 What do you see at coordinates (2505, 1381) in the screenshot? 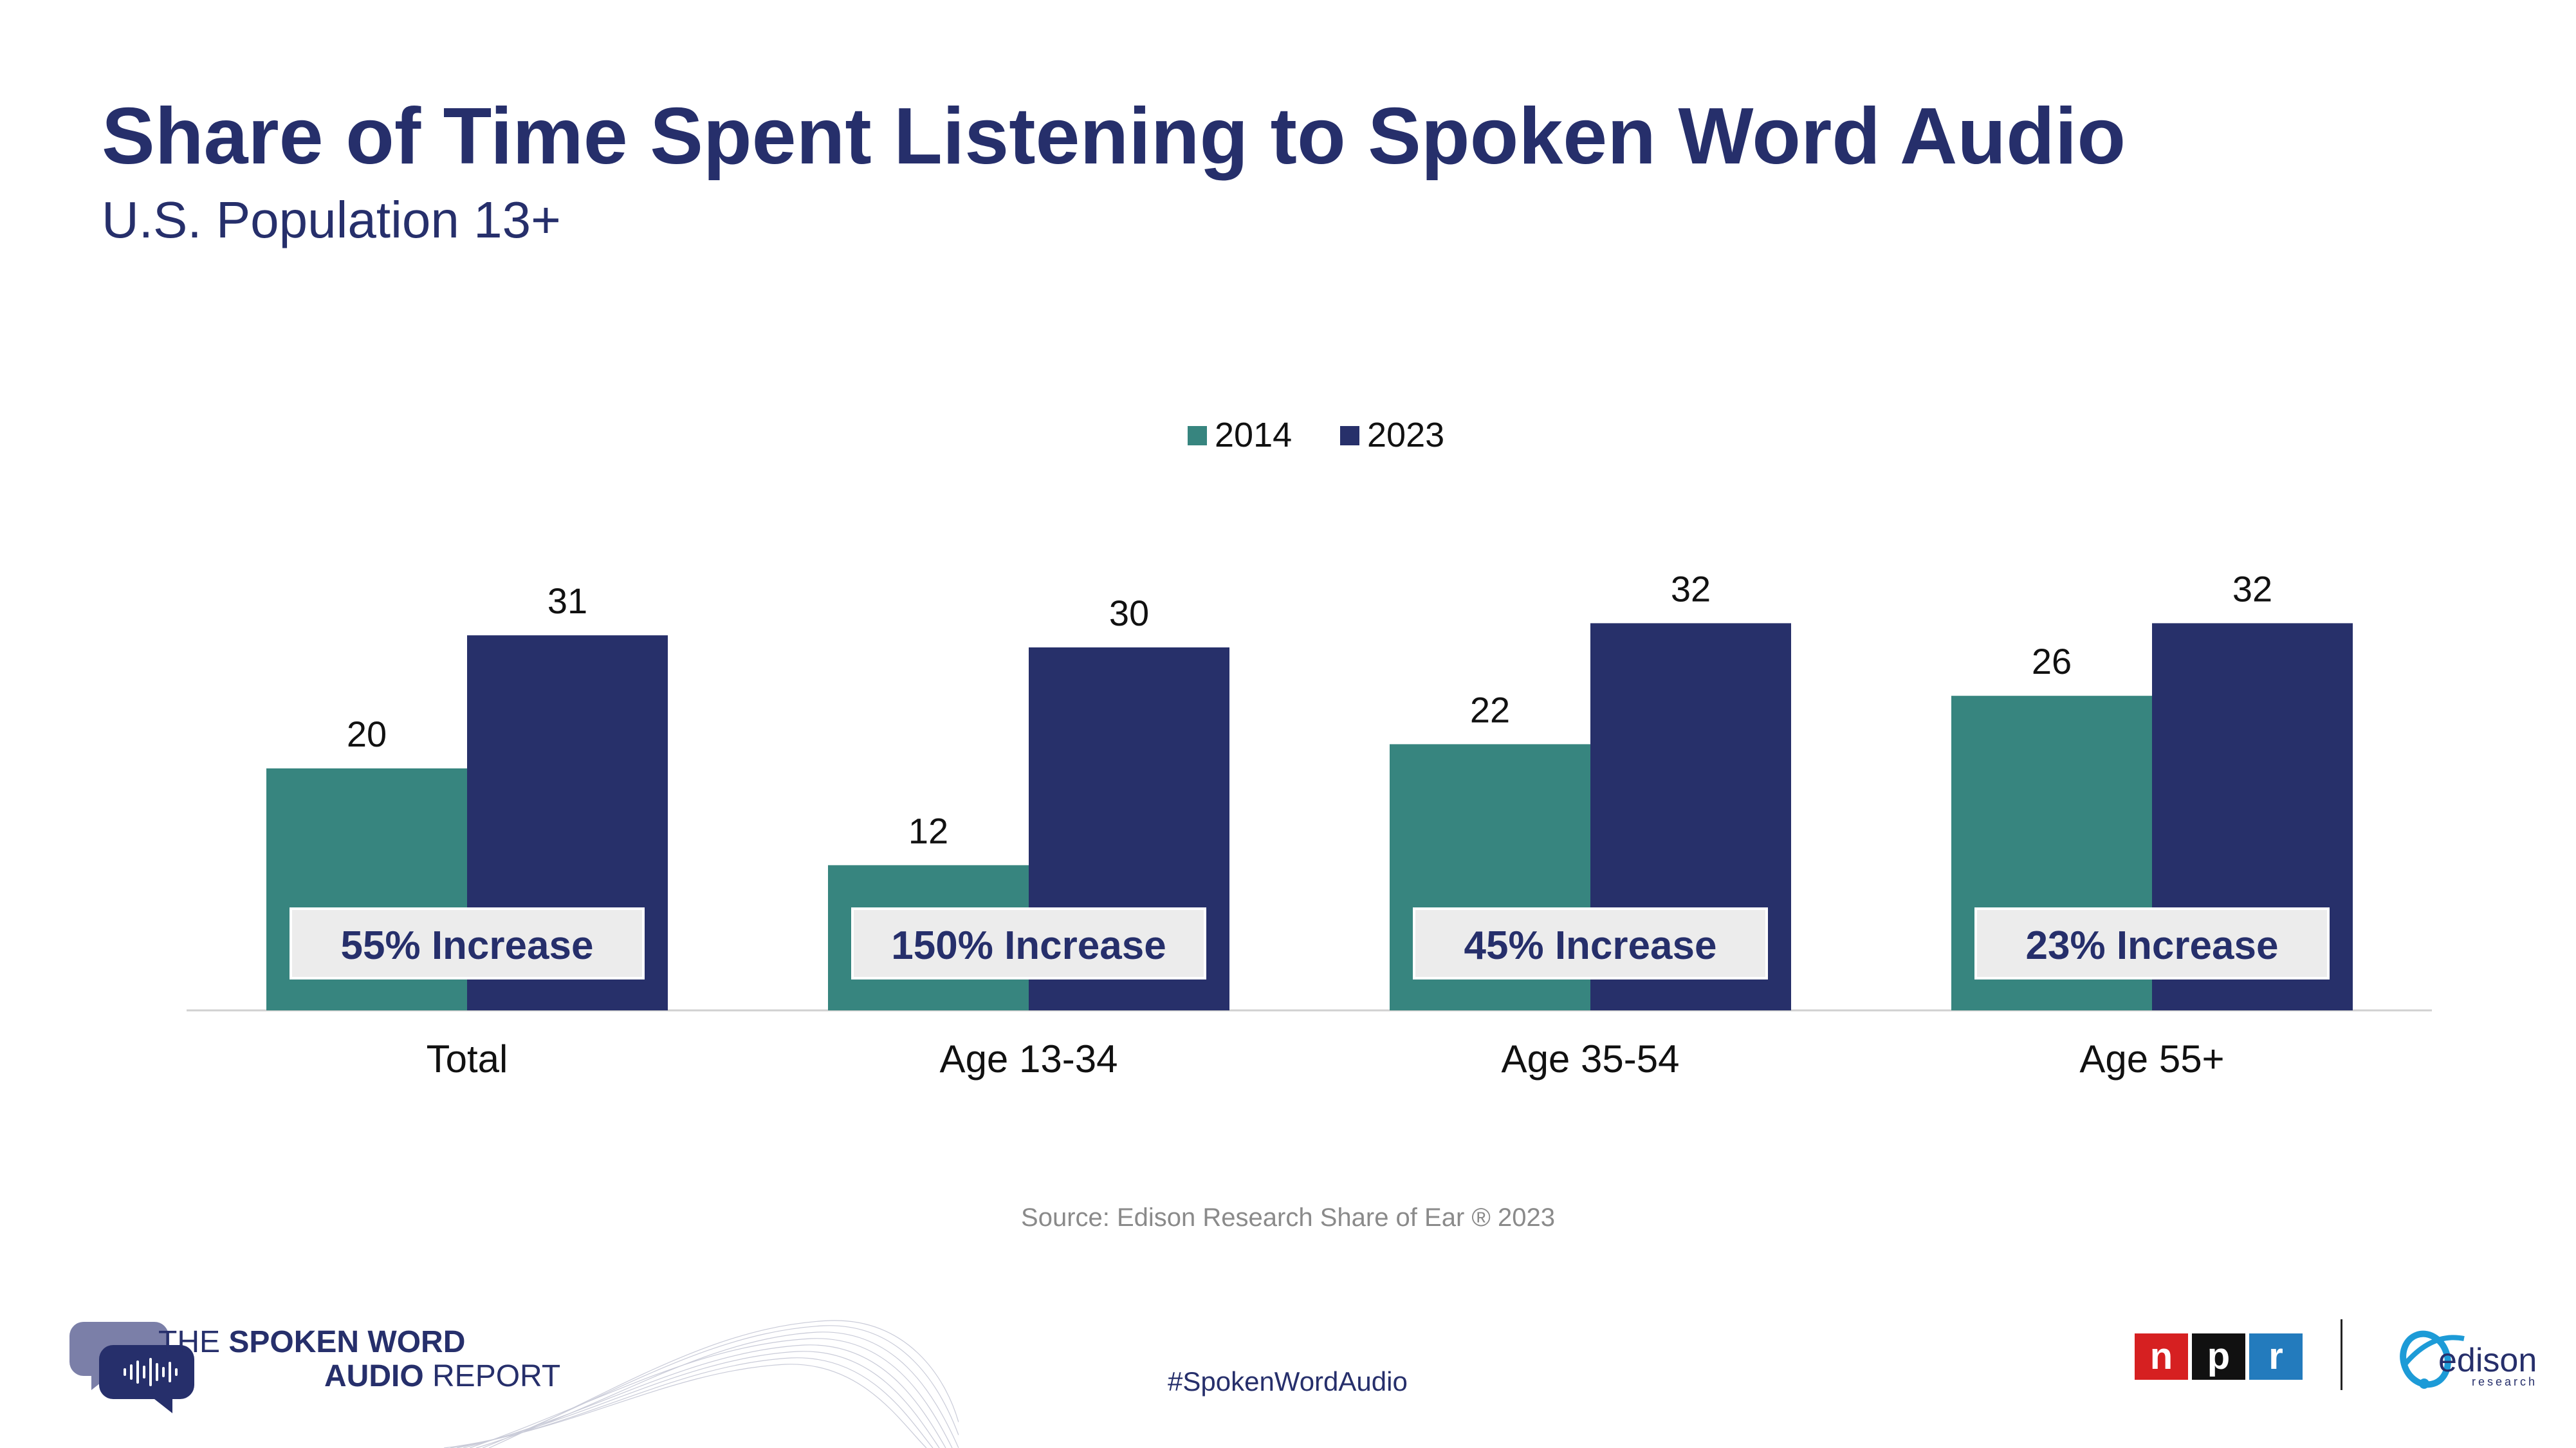
I see `edison-logo-subtext: research` at bounding box center [2505, 1381].